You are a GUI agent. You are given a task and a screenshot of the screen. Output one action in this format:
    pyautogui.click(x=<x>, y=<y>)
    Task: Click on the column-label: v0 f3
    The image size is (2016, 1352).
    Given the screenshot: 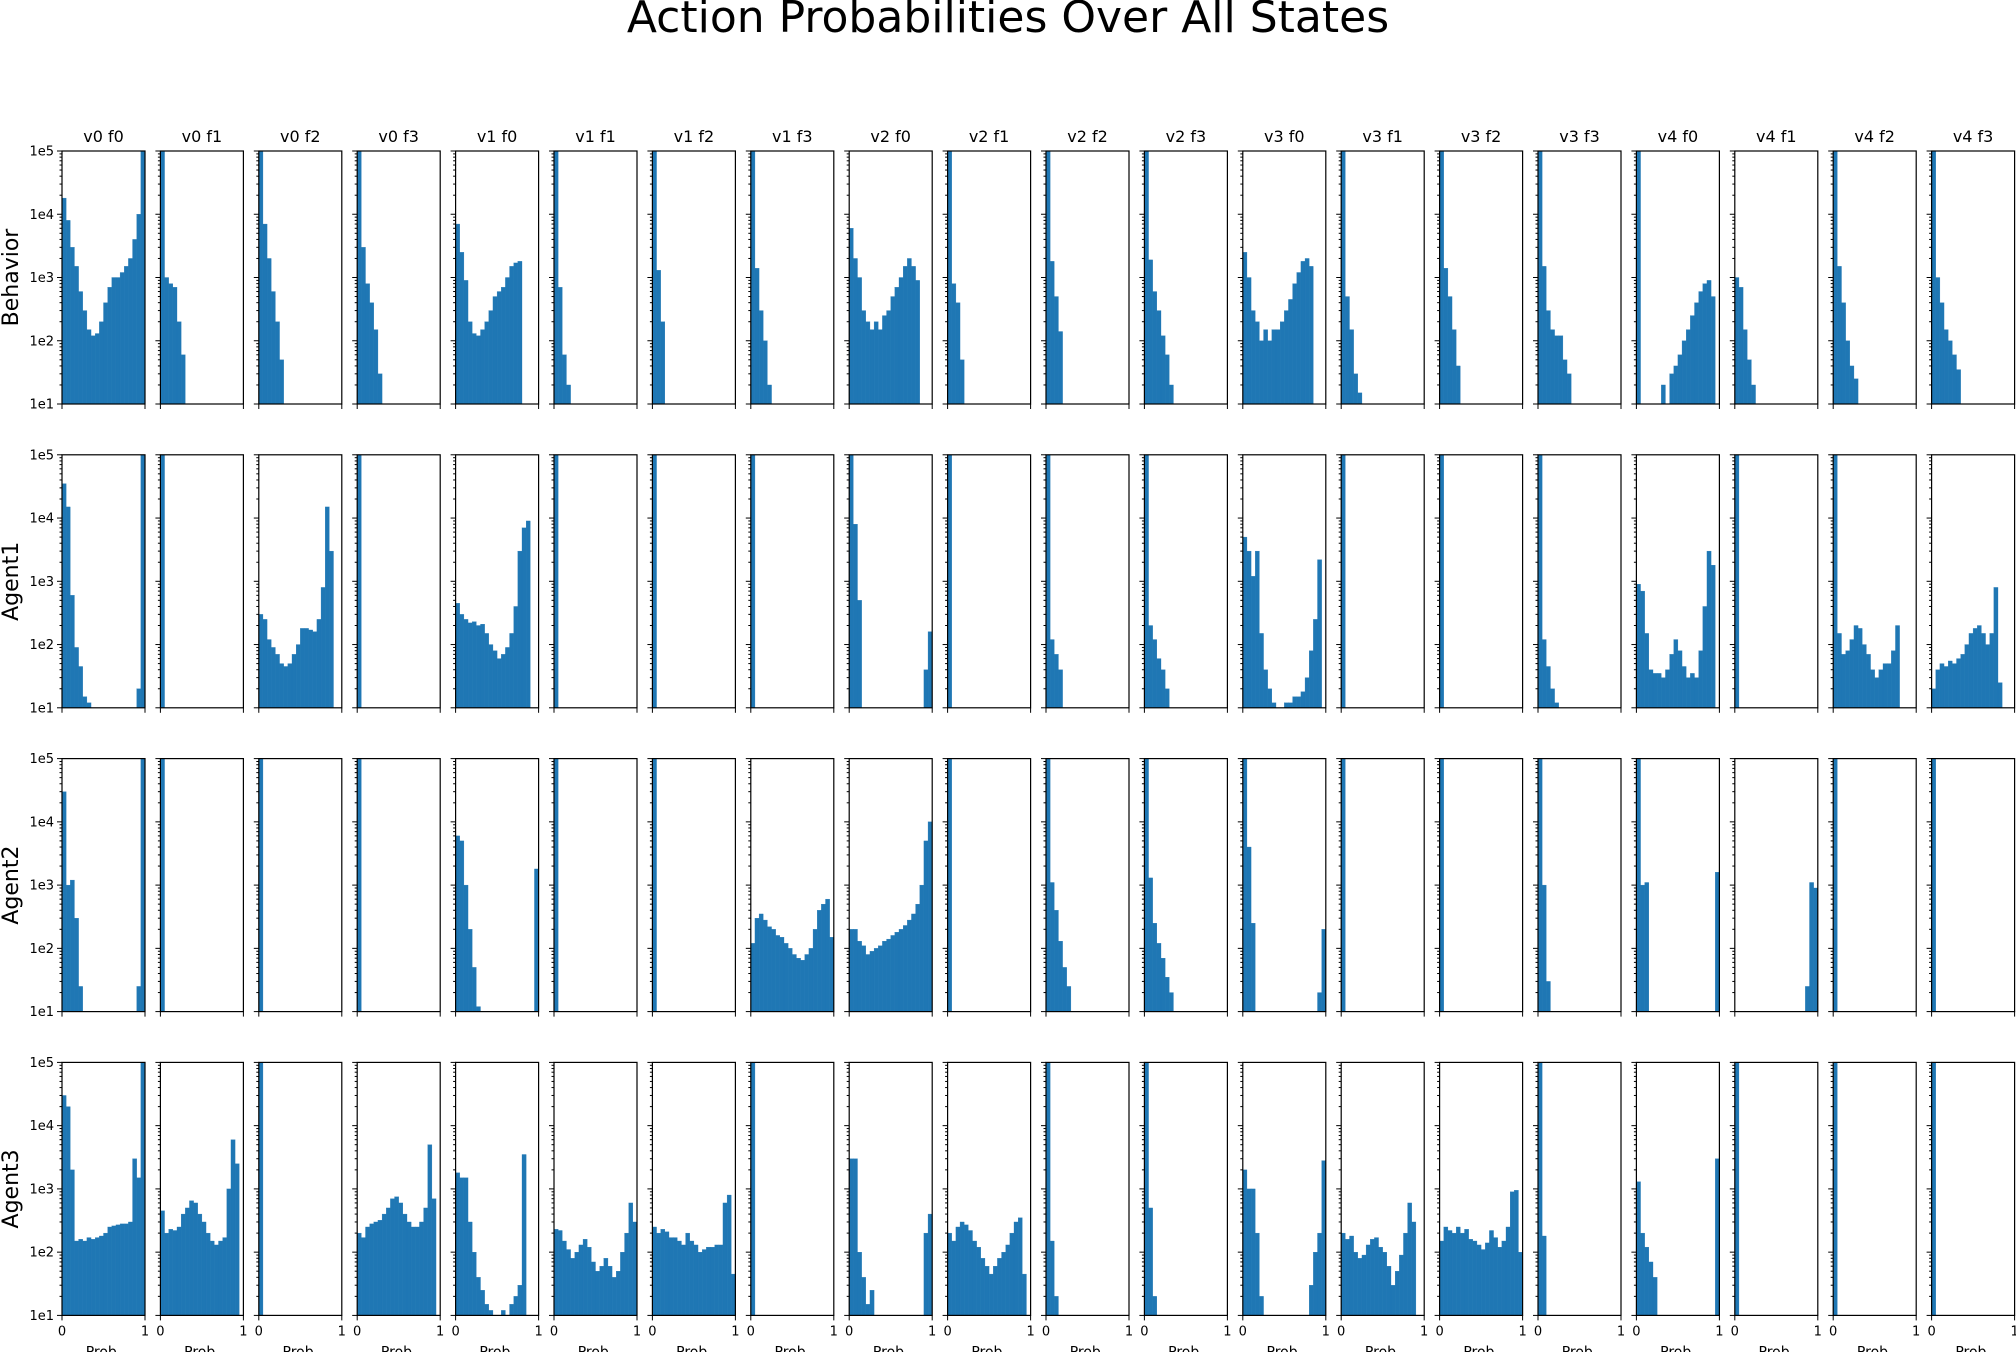 What is the action you would take?
    pyautogui.click(x=398, y=136)
    